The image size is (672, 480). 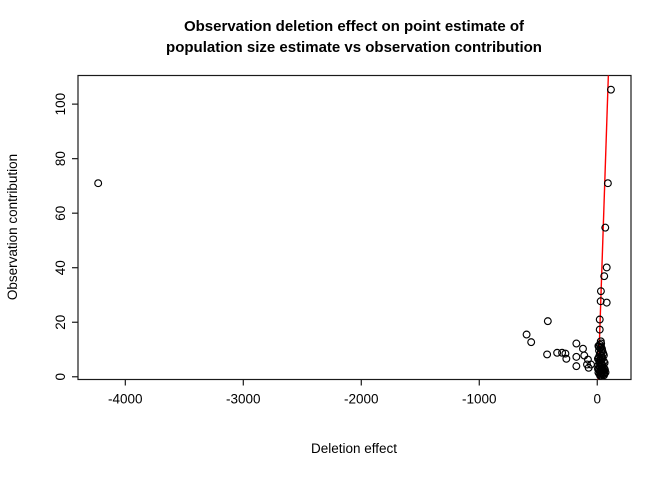 I want to click on x-axis-label: Deletion effect, so click(x=354, y=448).